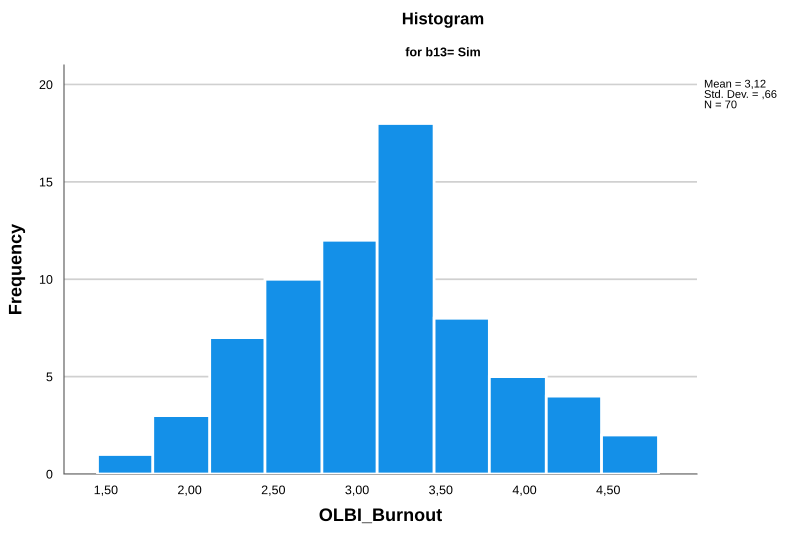  What do you see at coordinates (49, 377) in the screenshot?
I see `y-tick-label: 5` at bounding box center [49, 377].